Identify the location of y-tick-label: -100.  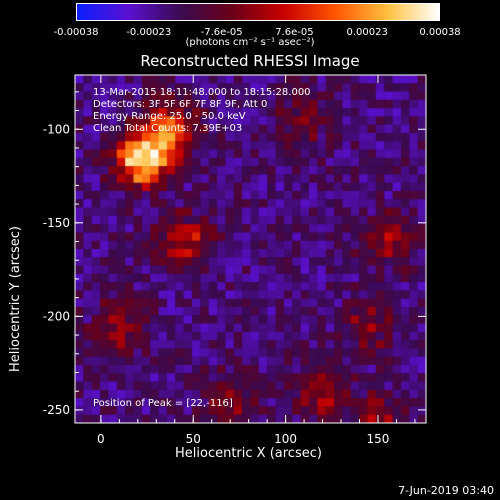
(56, 129).